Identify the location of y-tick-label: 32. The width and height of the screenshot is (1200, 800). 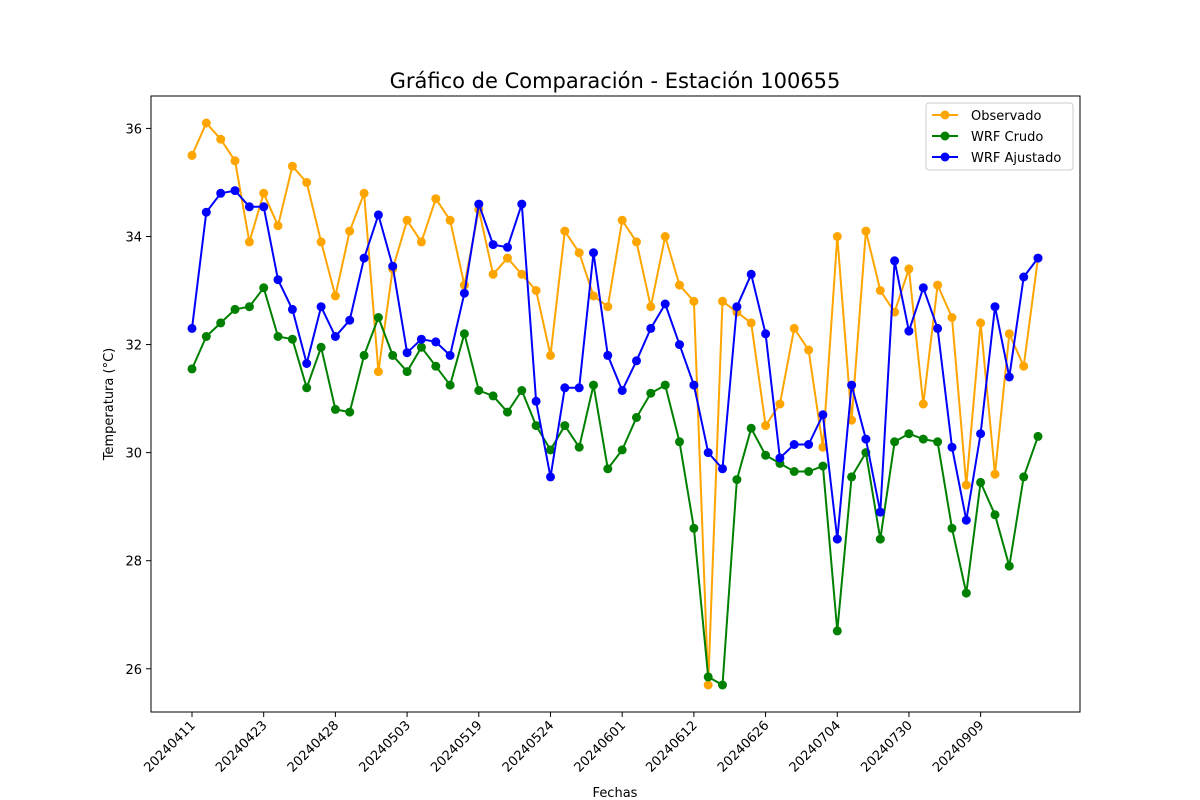
(133, 346).